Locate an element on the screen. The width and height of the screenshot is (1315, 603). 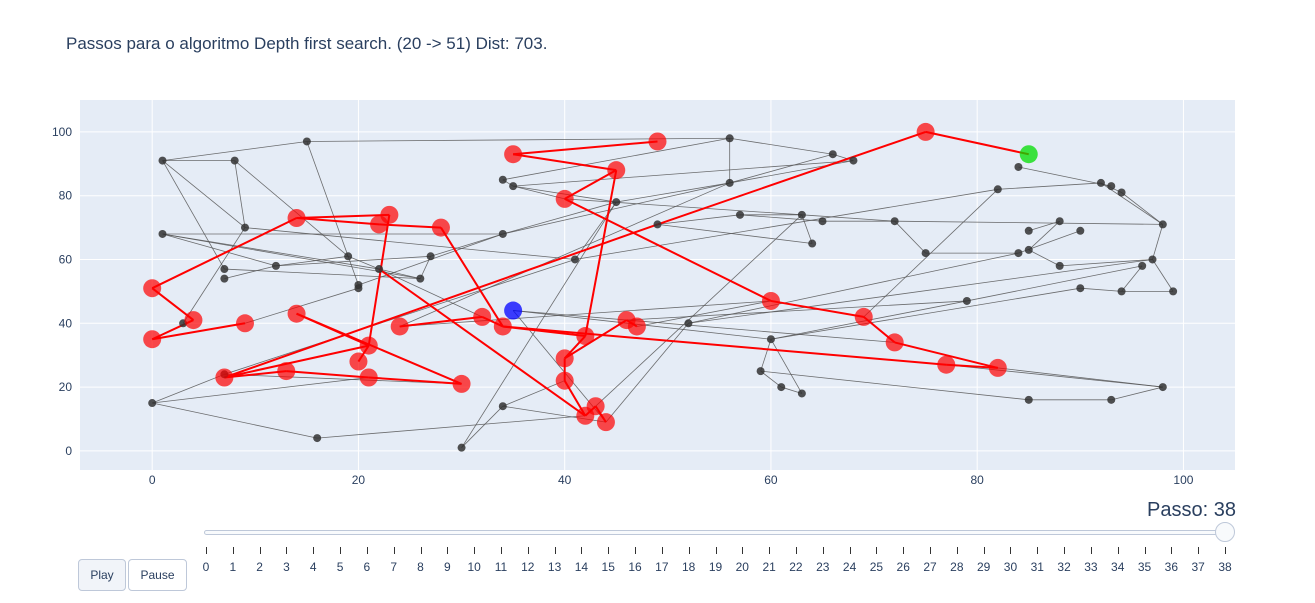
slider-tick-label: 18 is located at coordinates (688, 567).